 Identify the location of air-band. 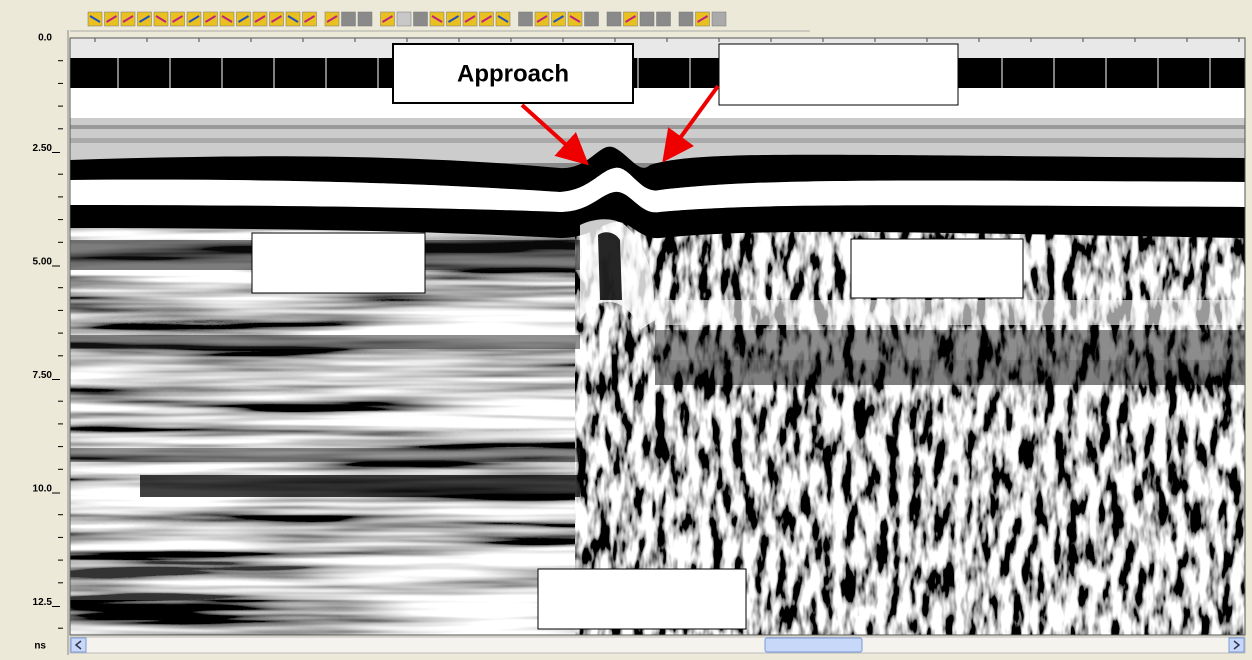
(657, 48).